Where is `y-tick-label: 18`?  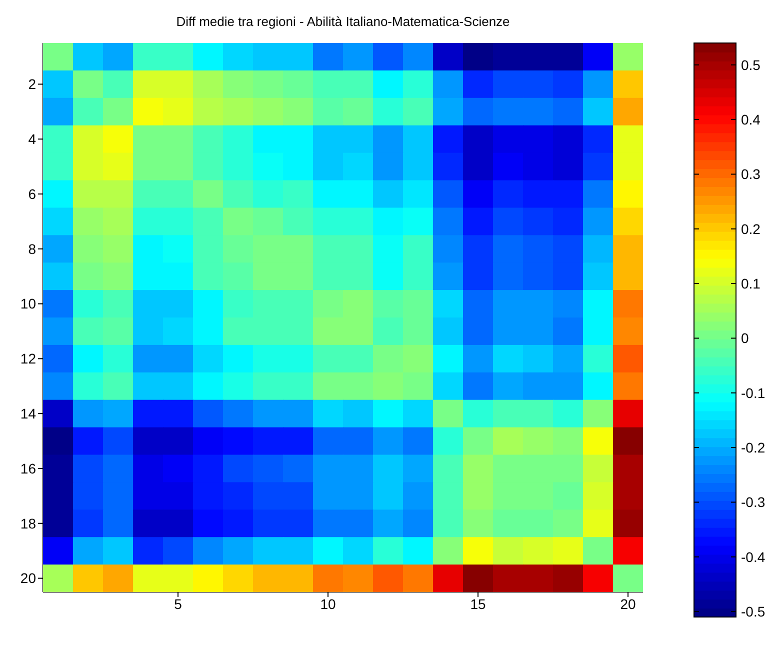 y-tick-label: 18 is located at coordinates (28, 523).